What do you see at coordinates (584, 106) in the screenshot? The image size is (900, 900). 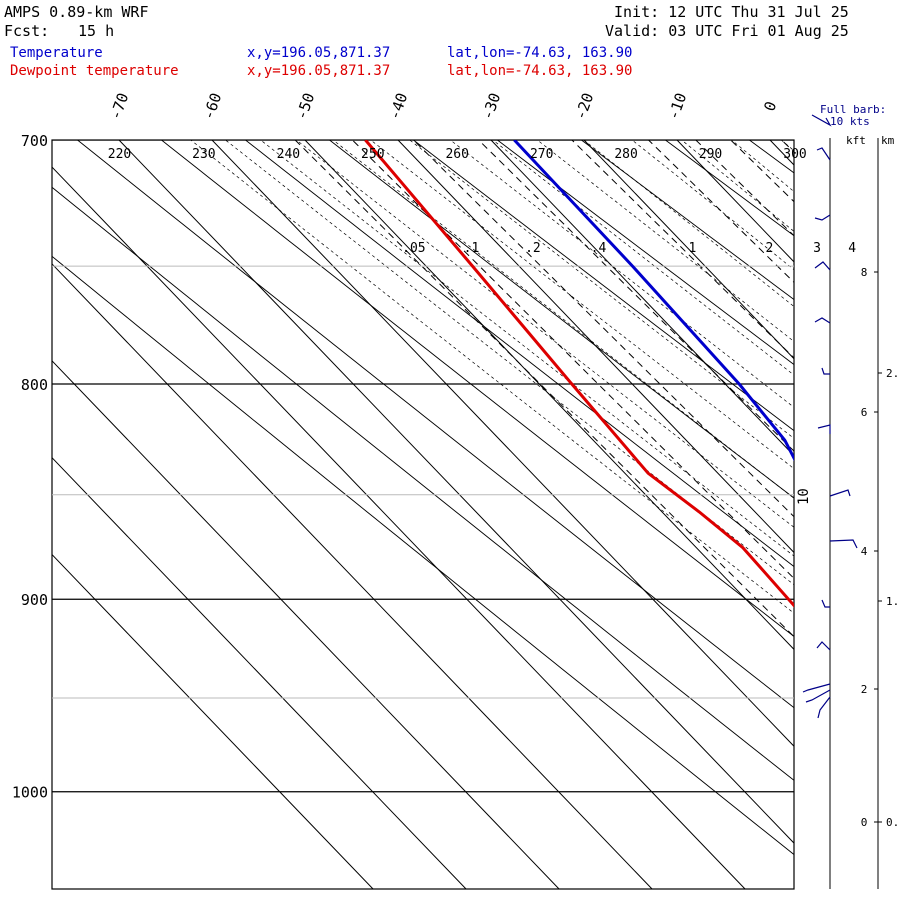 I see `isotherm-label: -20` at bounding box center [584, 106].